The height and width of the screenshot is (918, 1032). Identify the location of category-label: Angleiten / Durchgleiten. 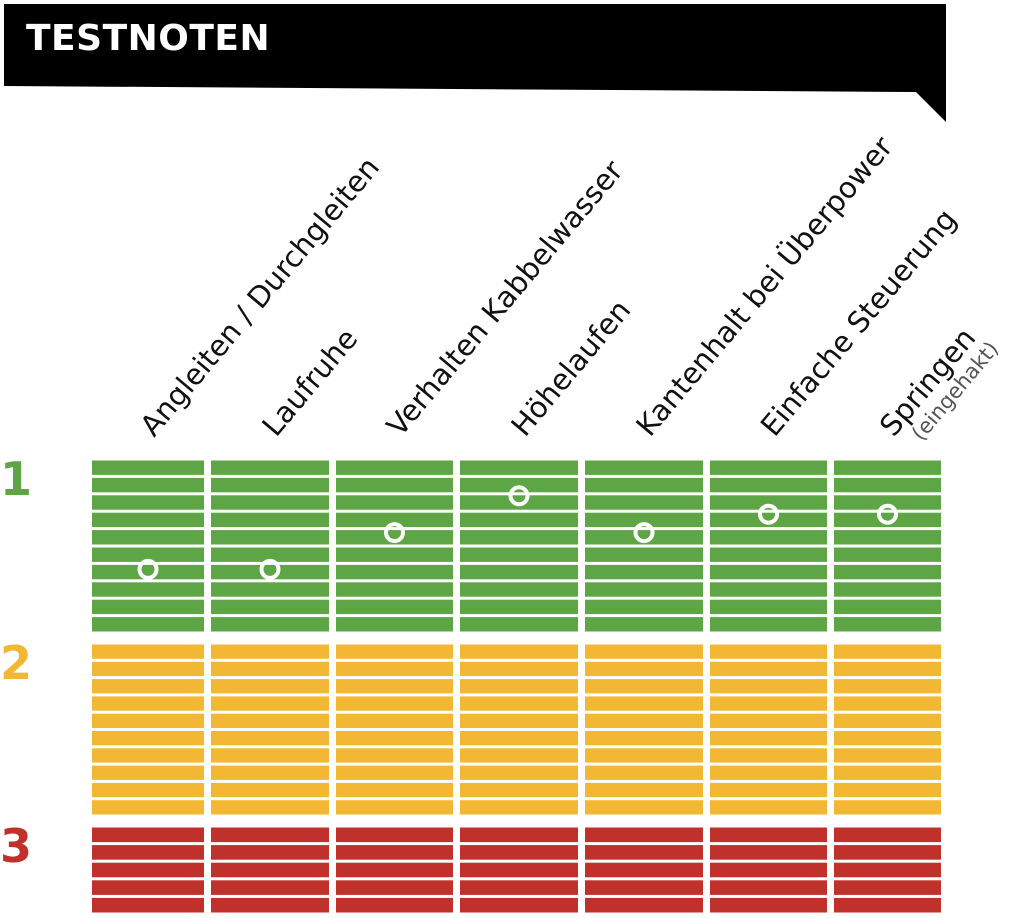
(259, 296).